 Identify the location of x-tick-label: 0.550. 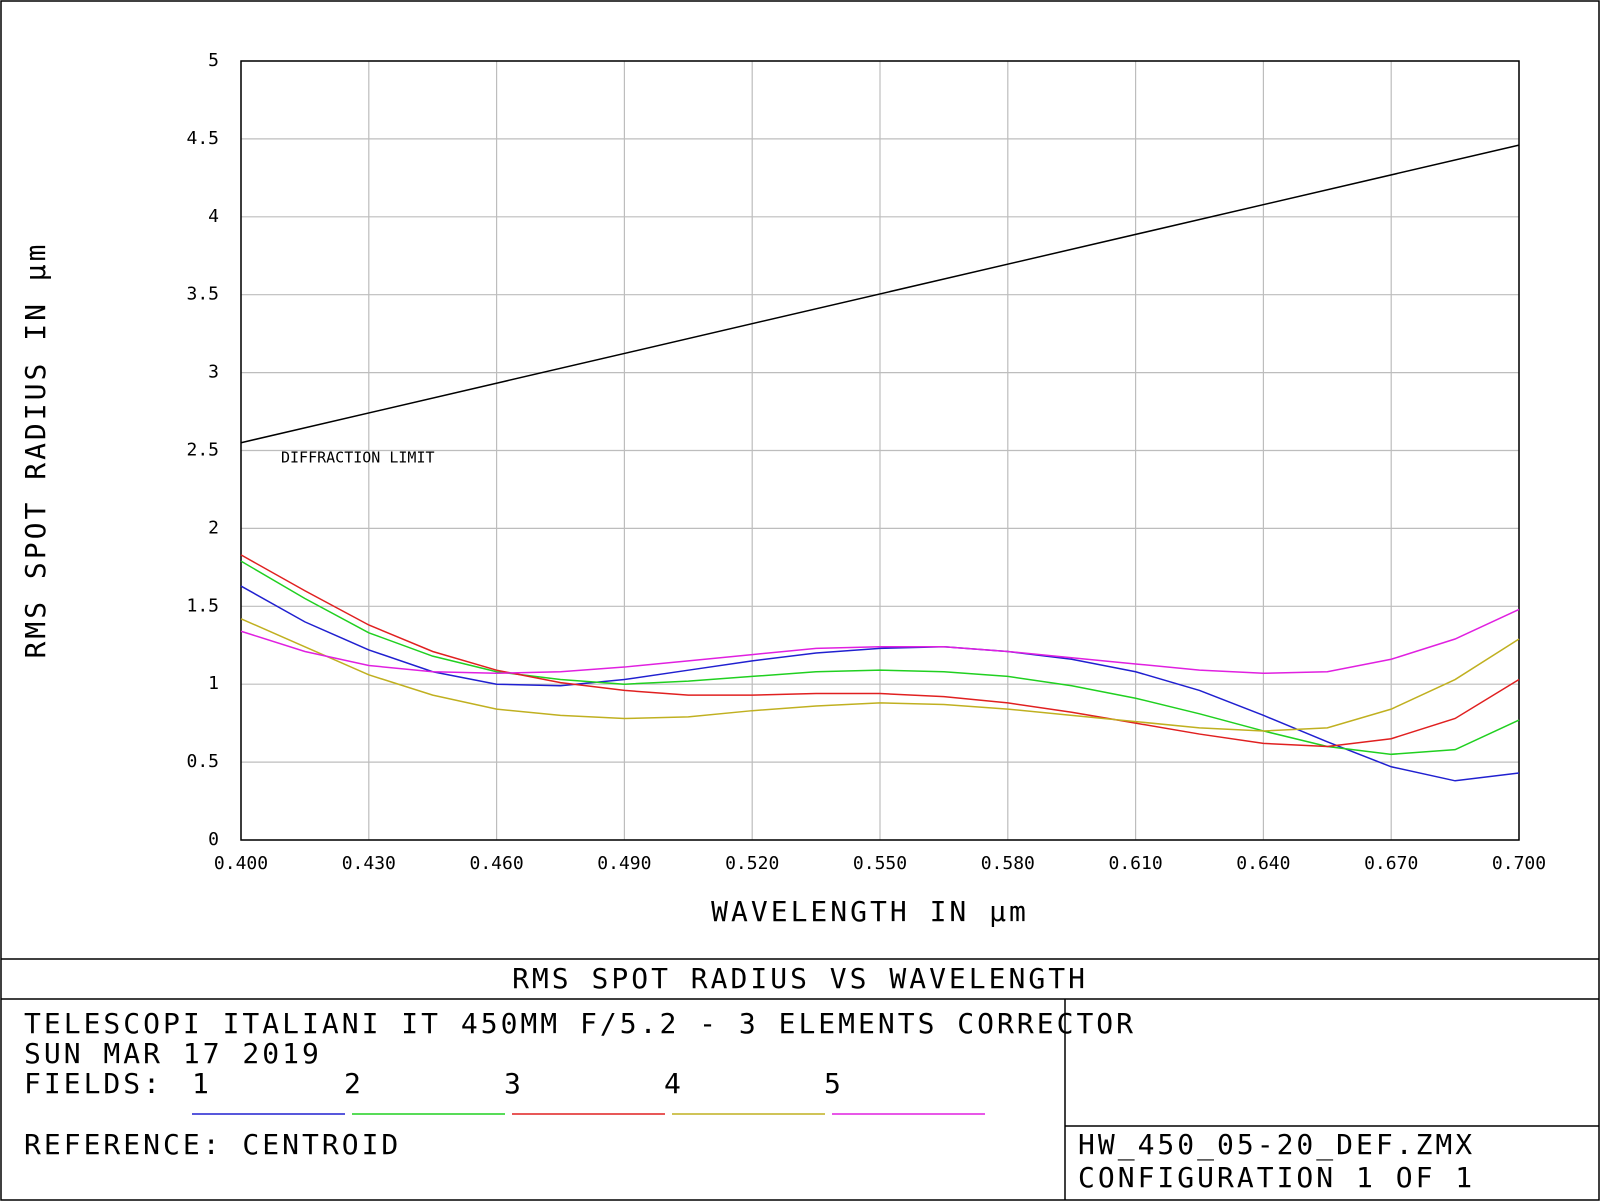
(880, 863).